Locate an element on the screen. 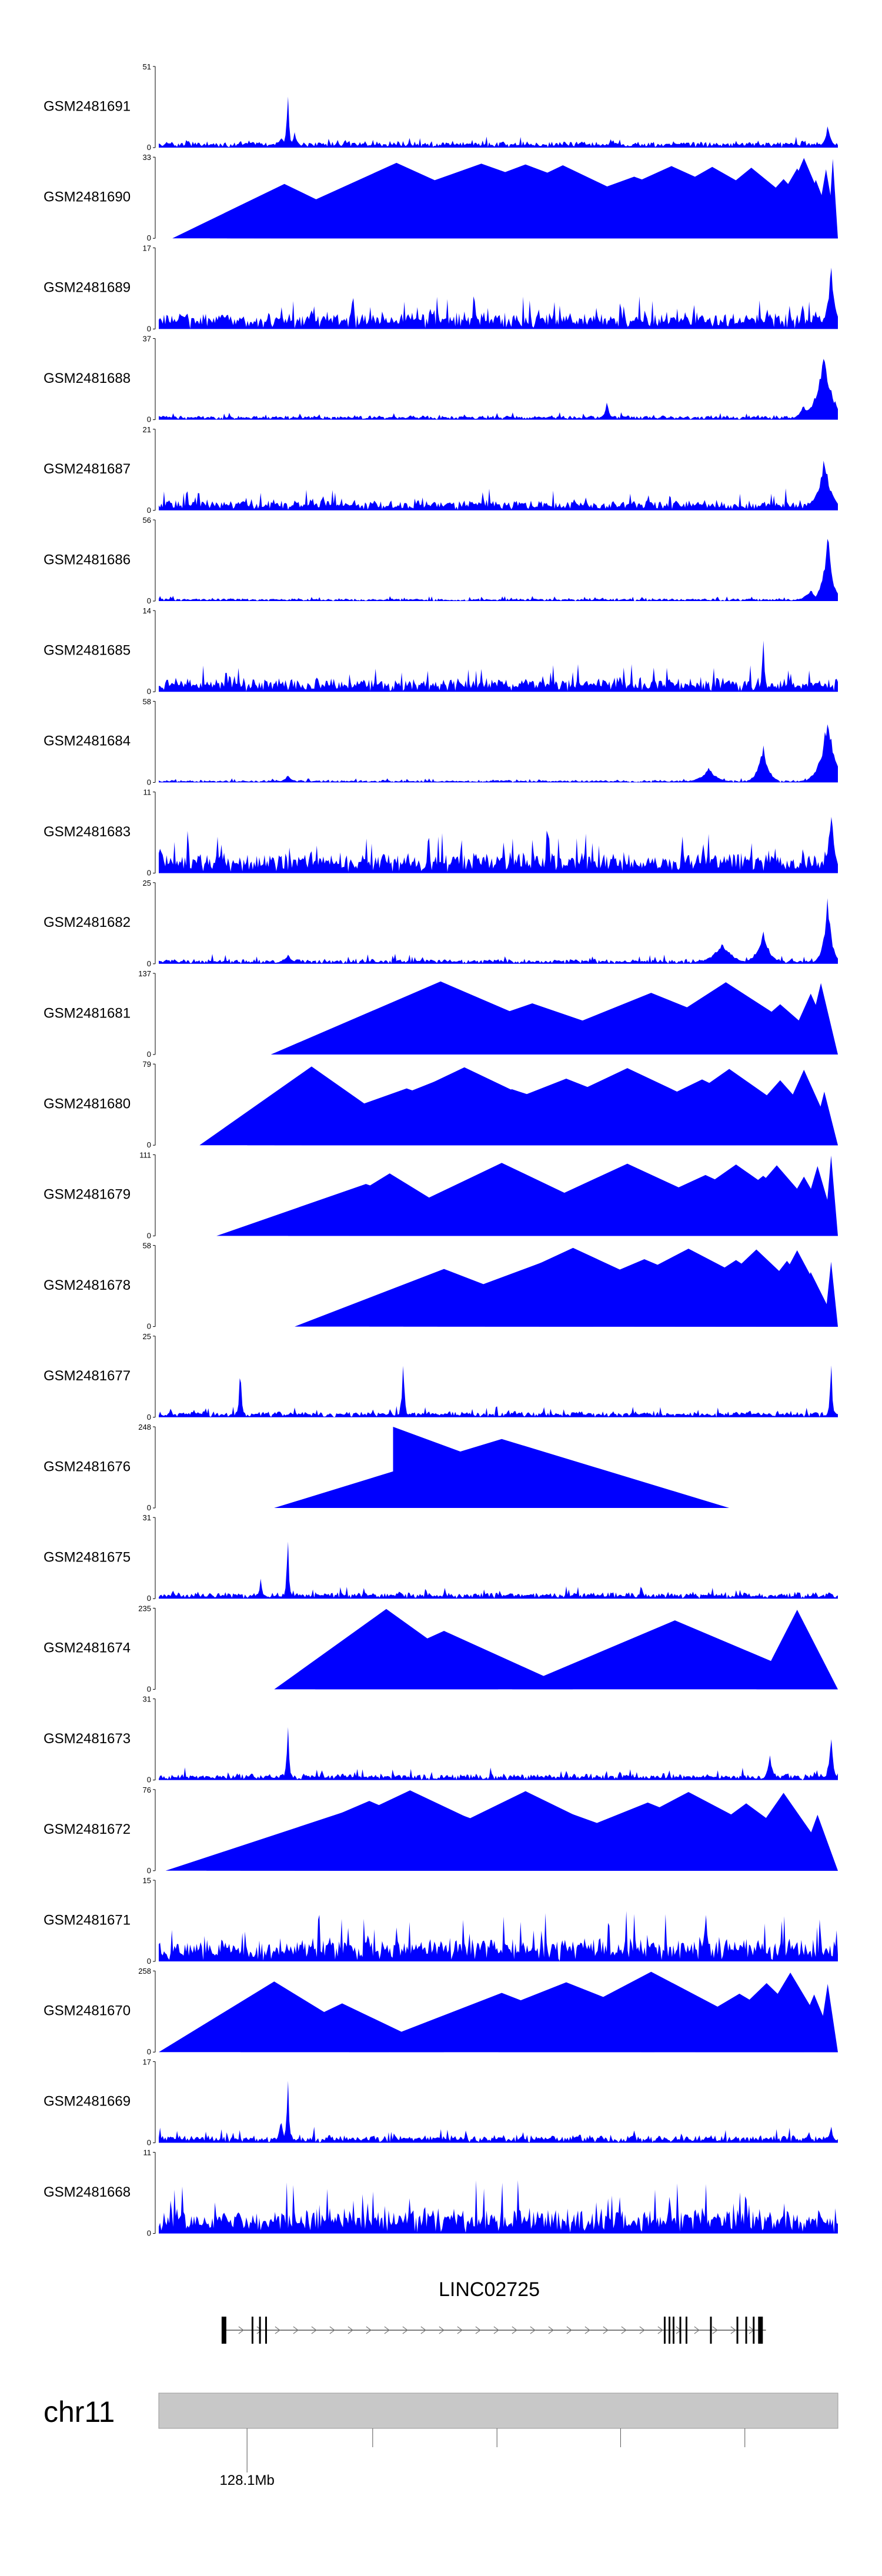 This screenshot has width=882, height=2576. track-GSM2481674: GSM2481674 235 0 is located at coordinates (441, 1648).